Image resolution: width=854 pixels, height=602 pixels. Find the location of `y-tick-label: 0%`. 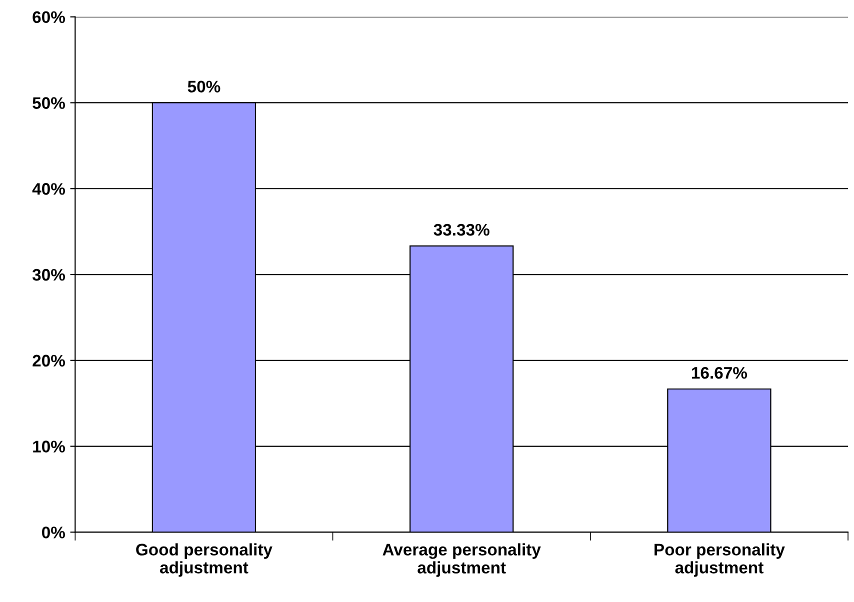

y-tick-label: 0% is located at coordinates (53, 532).